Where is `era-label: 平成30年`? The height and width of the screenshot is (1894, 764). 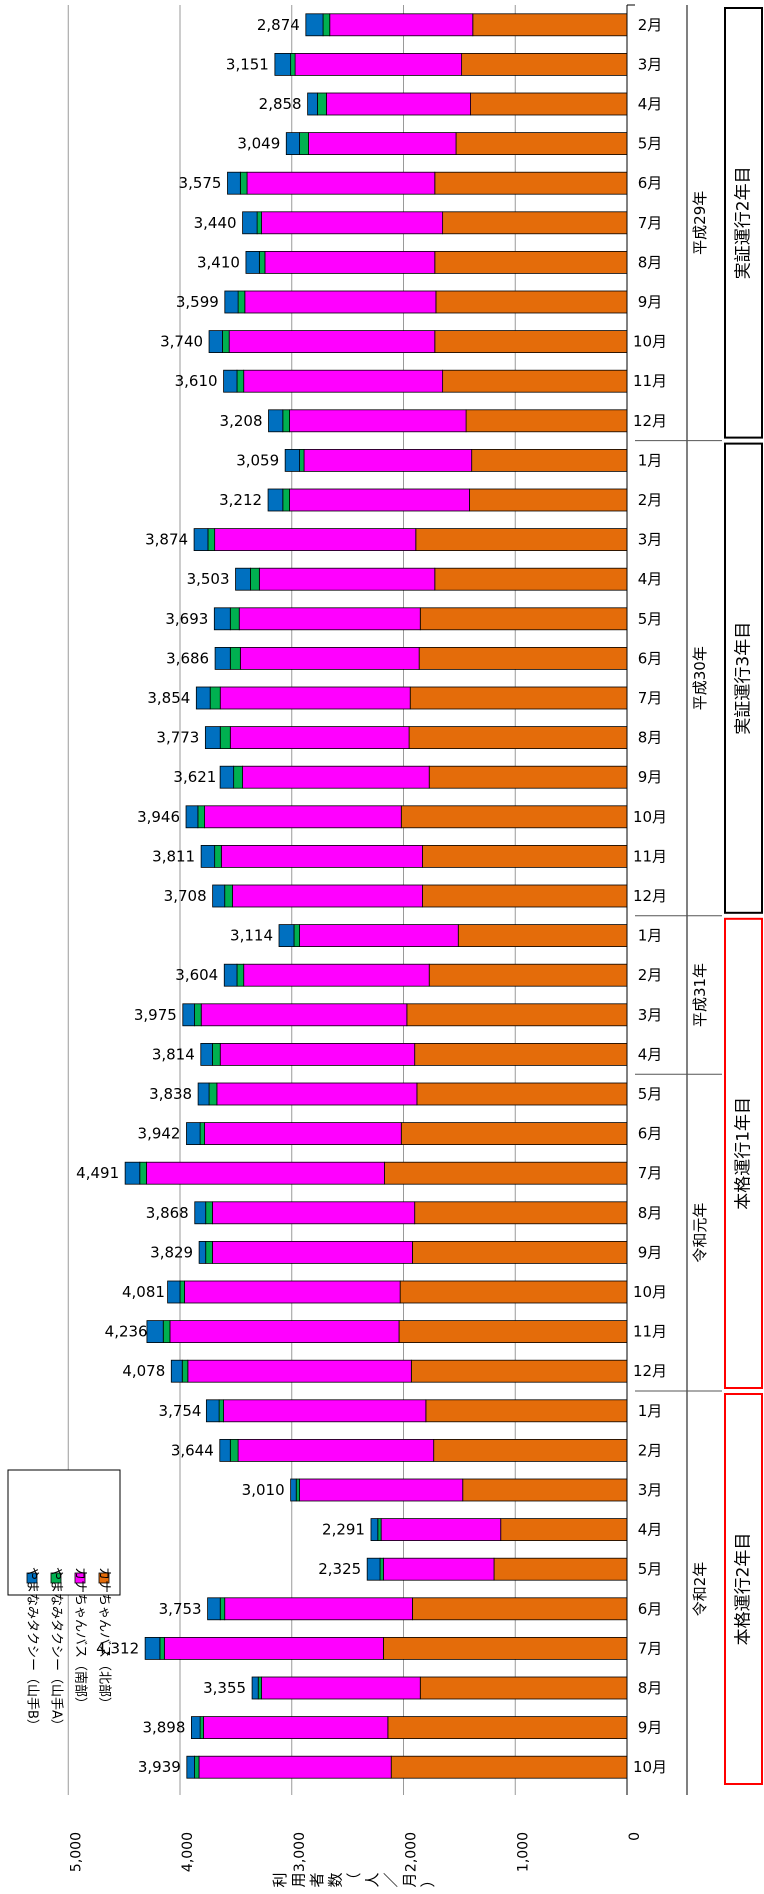 era-label: 平成30年 is located at coordinates (700, 678).